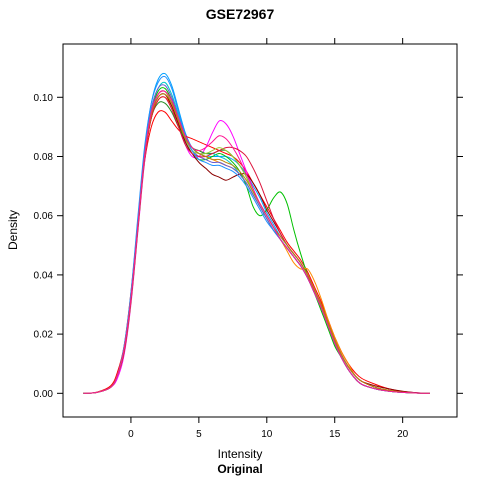  What do you see at coordinates (44, 394) in the screenshot?
I see `y-tick-label: 0.00` at bounding box center [44, 394].